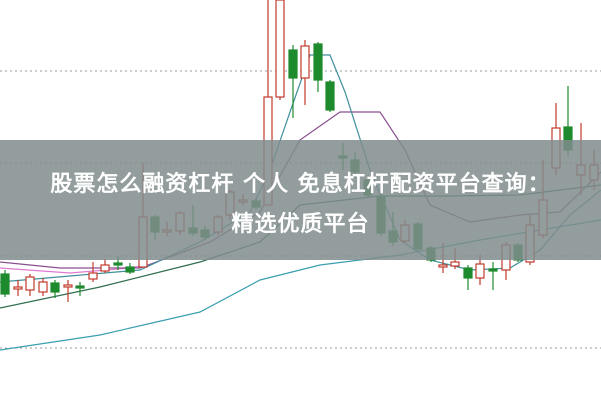 This screenshot has height=400, width=601. What do you see at coordinates (70, 269) in the screenshot?
I see `ma-pink-line` at bounding box center [70, 269].